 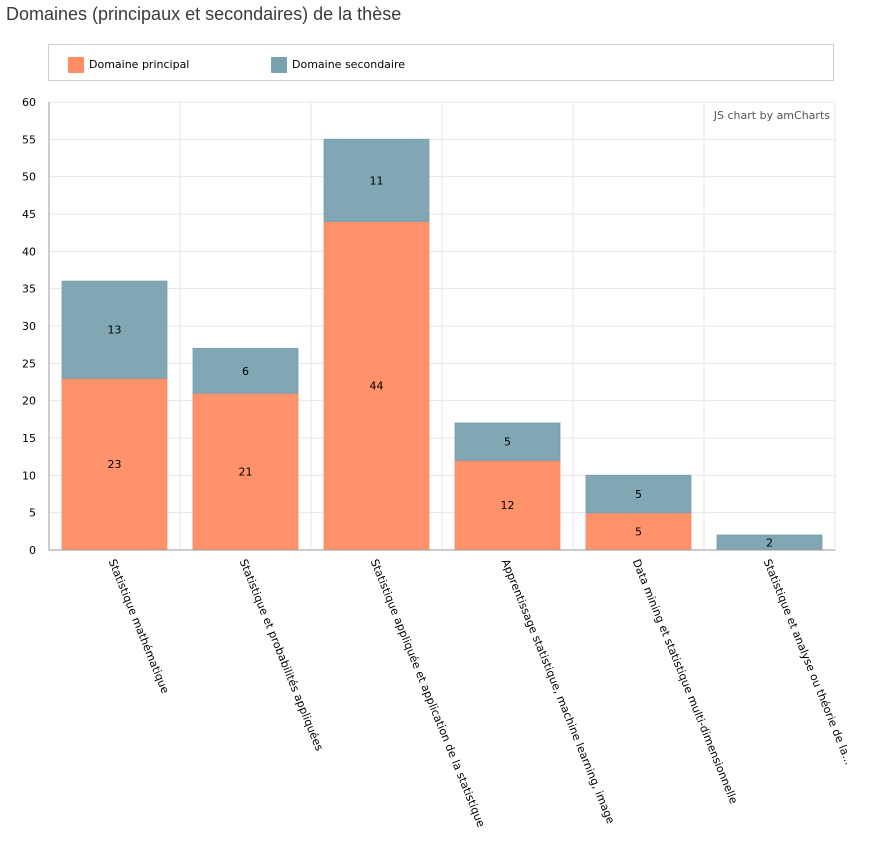 What do you see at coordinates (349, 64) in the screenshot?
I see `legend-label-domaine-secondaire: Domaine secondaire` at bounding box center [349, 64].